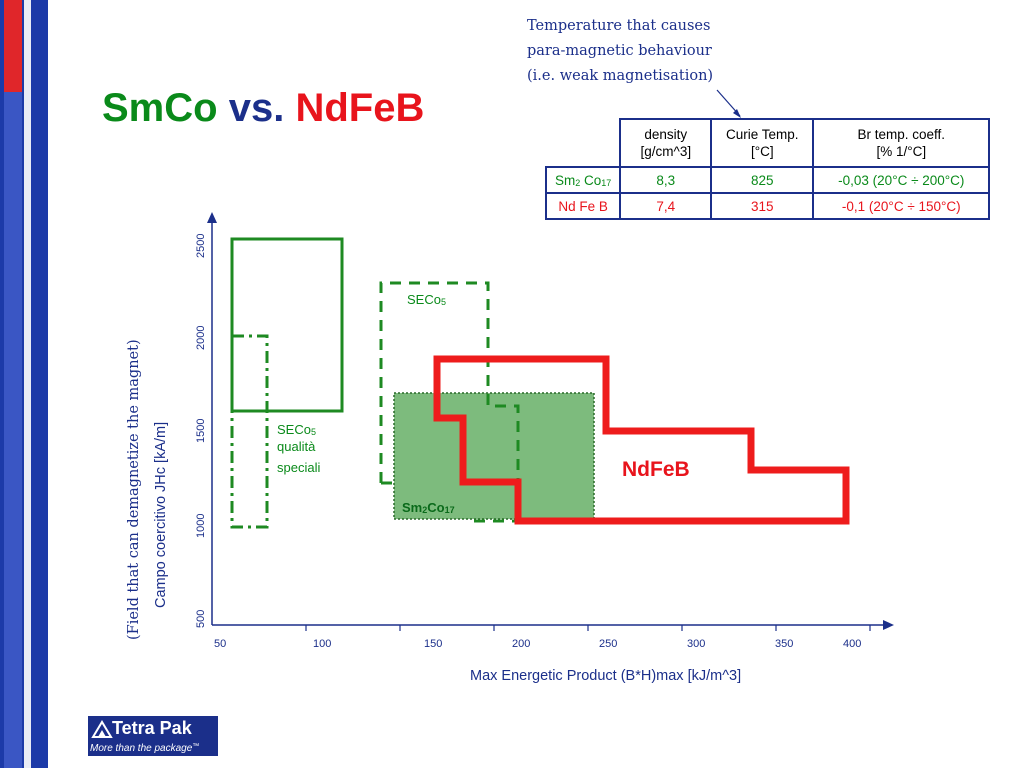 The height and width of the screenshot is (768, 1024). I want to click on left-decorative-bar, so click(24, 384).